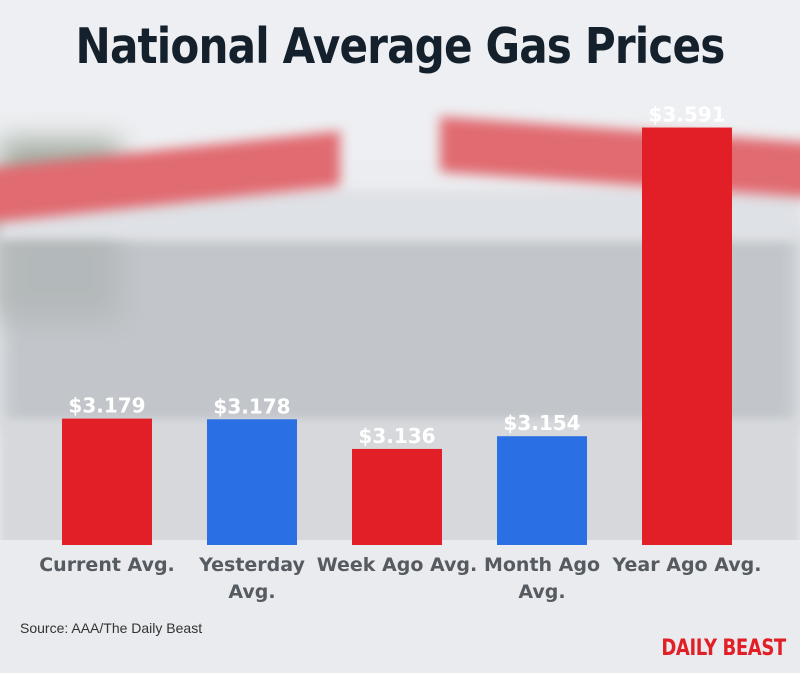 Image resolution: width=800 pixels, height=673 pixels. I want to click on value-label-4: $3.591, so click(686, 115).